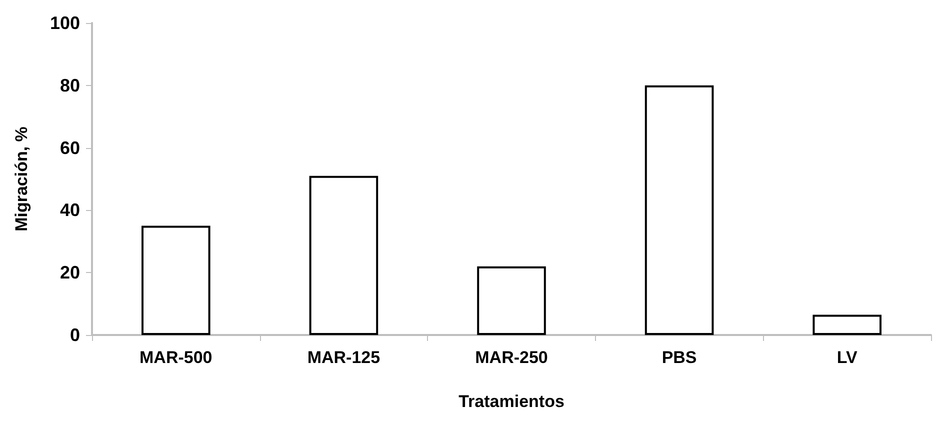 This screenshot has width=933, height=425. I want to click on y-axis-title: Migración, %, so click(21, 179).